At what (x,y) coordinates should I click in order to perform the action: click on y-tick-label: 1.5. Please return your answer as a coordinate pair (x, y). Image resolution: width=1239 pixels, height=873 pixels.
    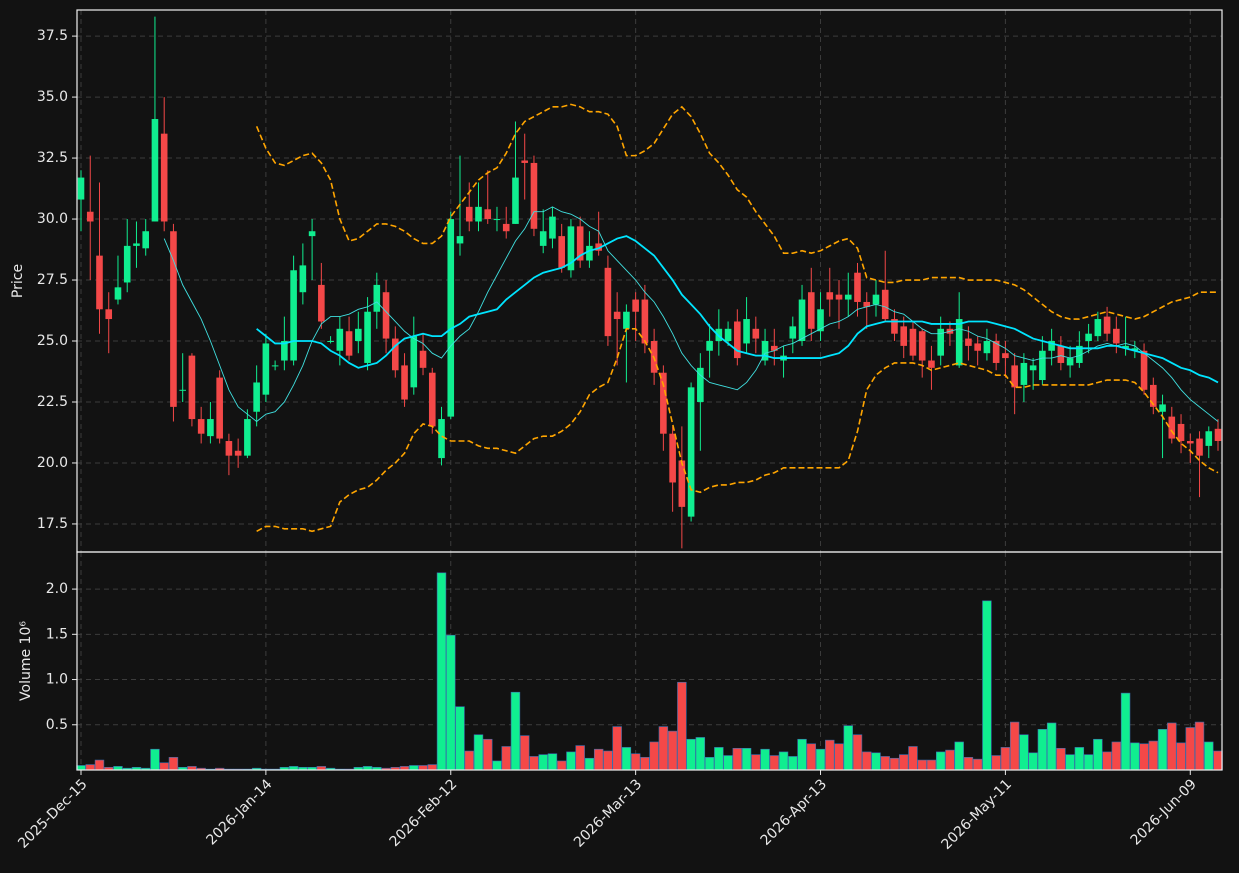
    Looking at the image, I should click on (57, 634).